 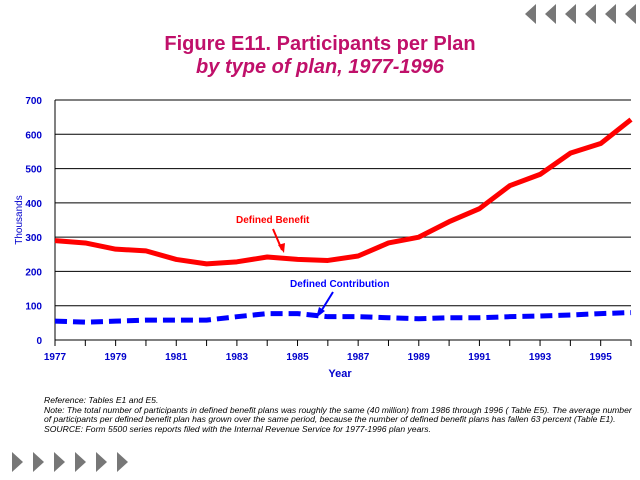 I want to click on y-tick-label: 200, so click(x=33, y=272).